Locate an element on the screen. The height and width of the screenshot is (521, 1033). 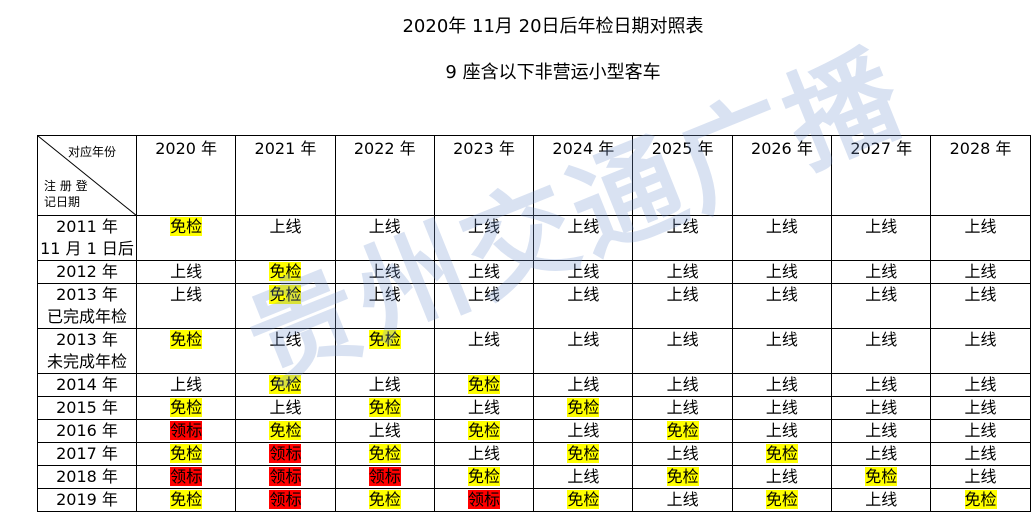
row-label: 2016 年 is located at coordinates (87, 431).